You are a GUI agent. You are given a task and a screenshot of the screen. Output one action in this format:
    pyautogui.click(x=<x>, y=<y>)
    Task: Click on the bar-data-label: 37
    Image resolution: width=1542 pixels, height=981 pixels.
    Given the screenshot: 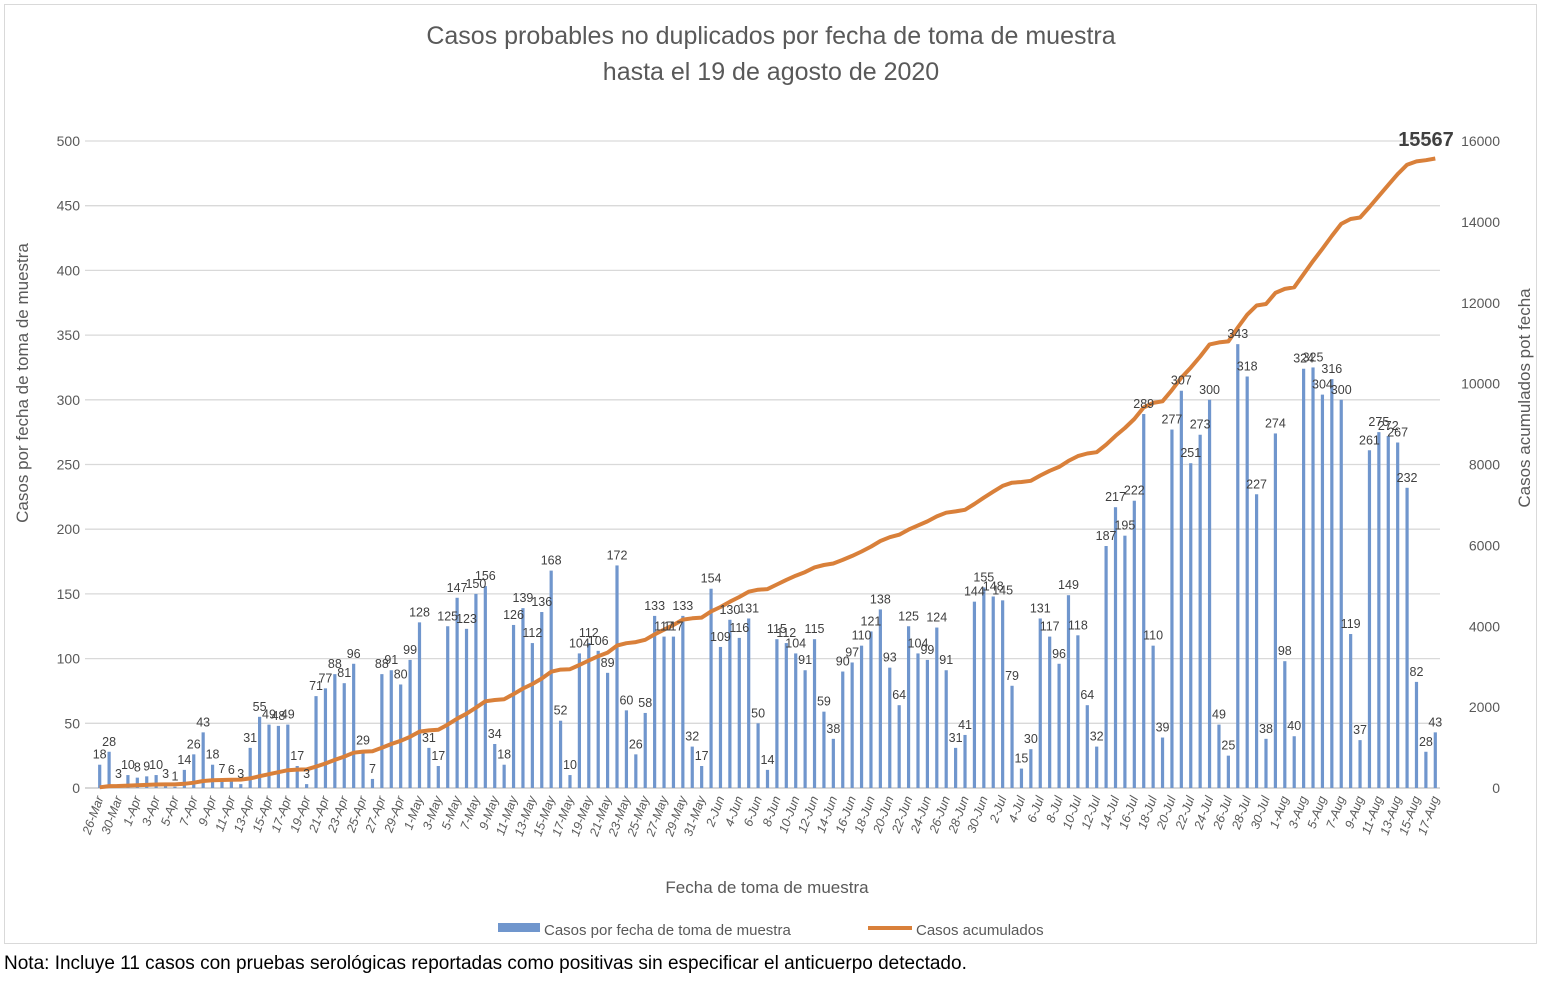 What is the action you would take?
    pyautogui.click(x=1360, y=730)
    